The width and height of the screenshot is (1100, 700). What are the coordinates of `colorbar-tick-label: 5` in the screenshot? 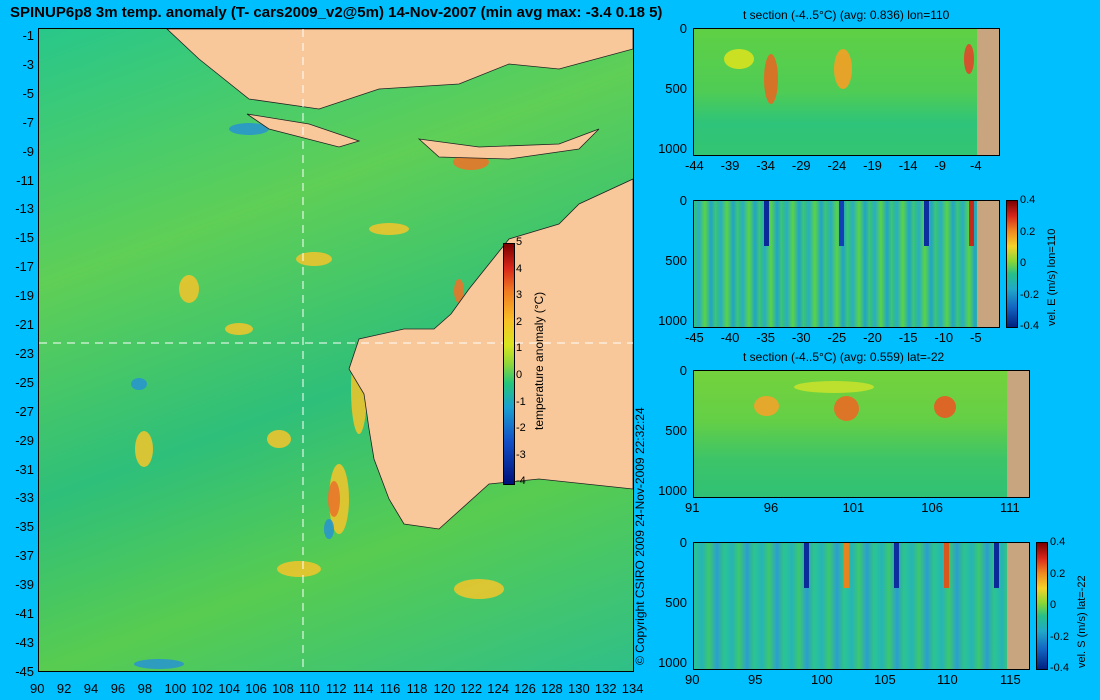 It's located at (519, 242).